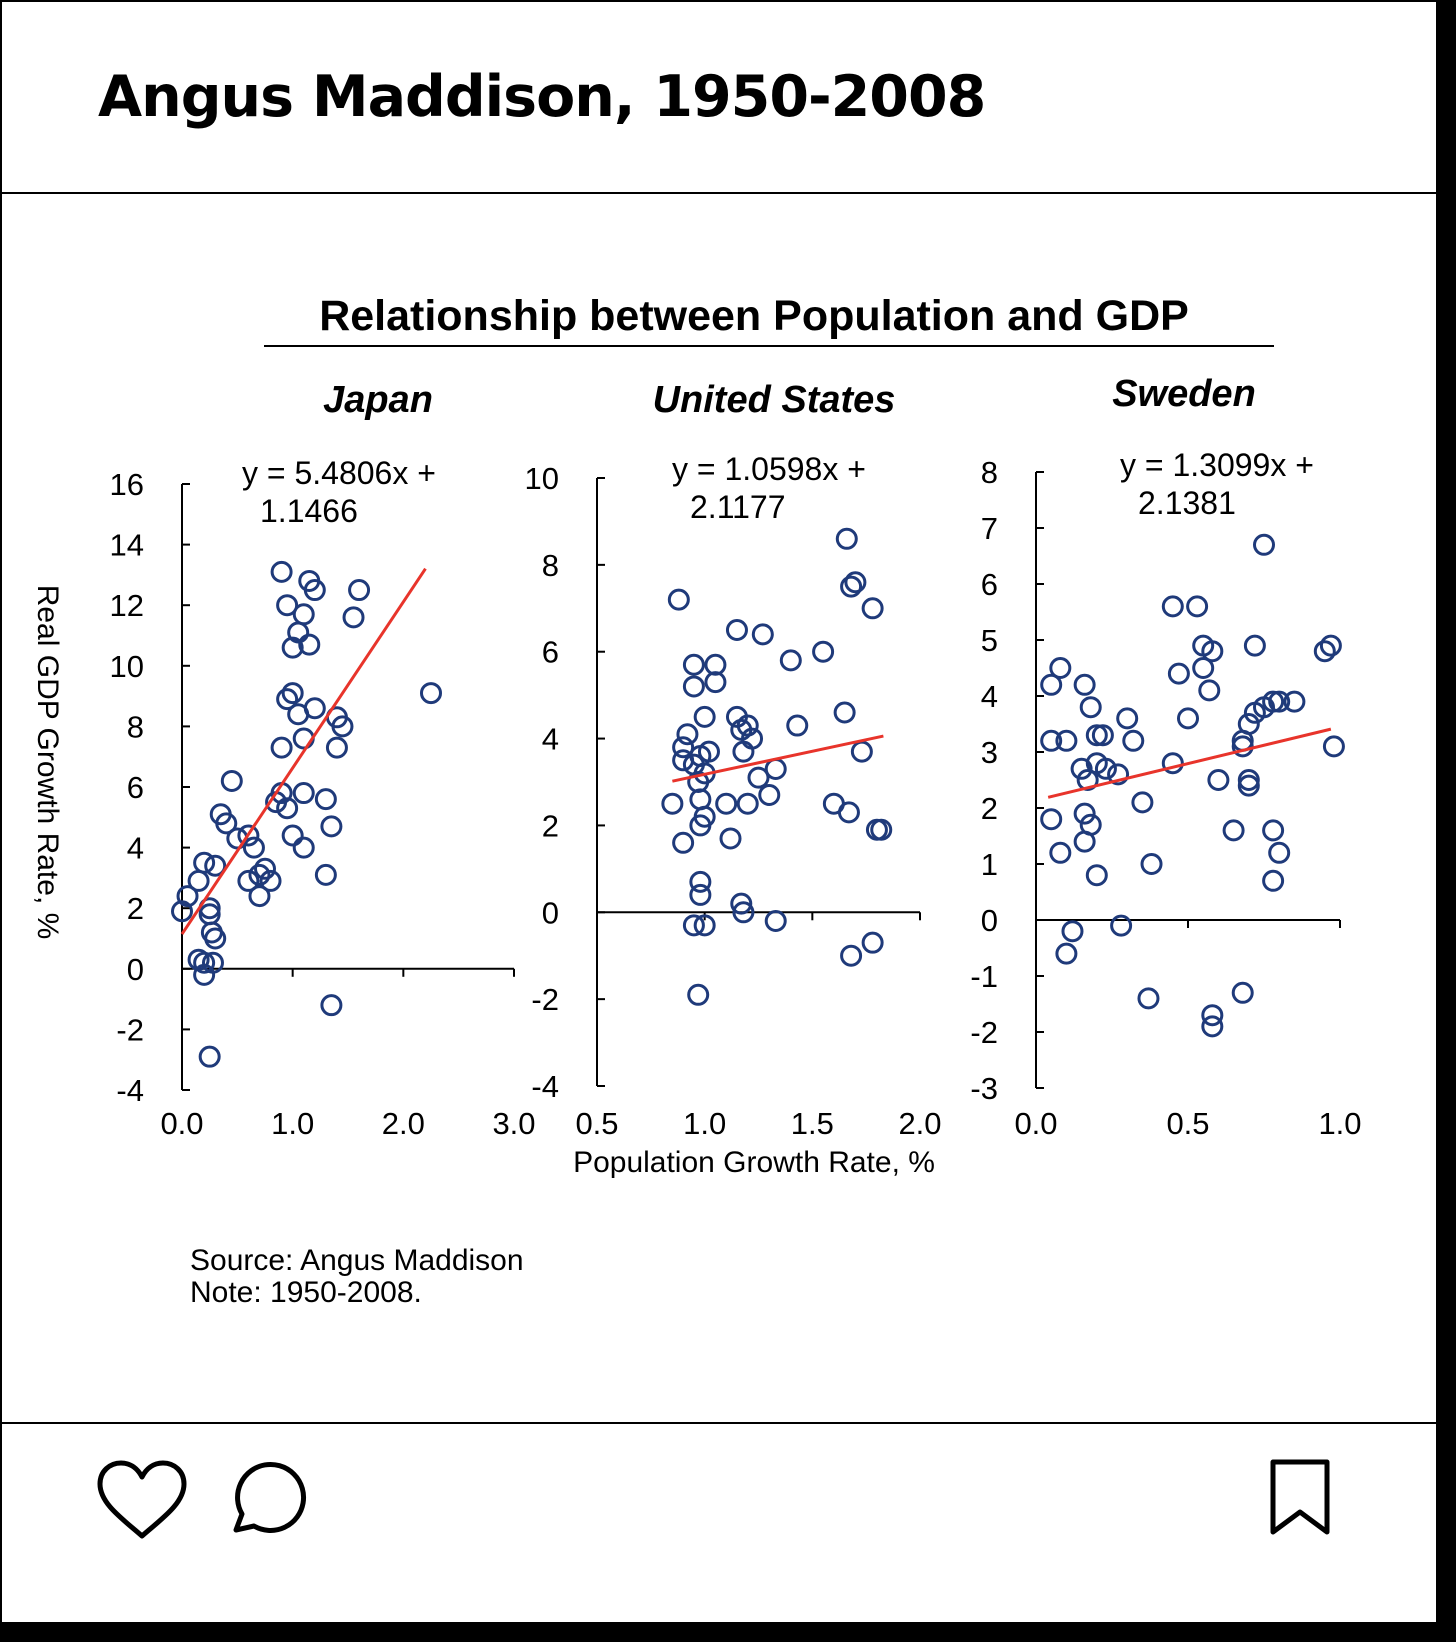 The image size is (1456, 1642). Describe the element at coordinates (266, 1501) in the screenshot. I see `comment-bubble-icon` at that location.